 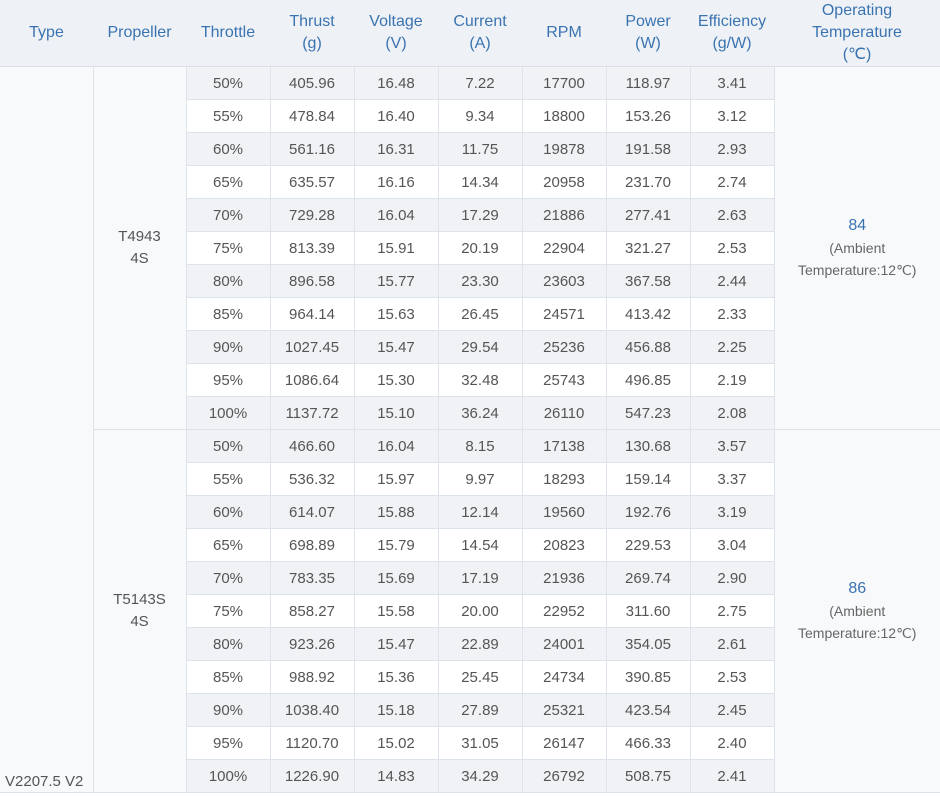 What do you see at coordinates (857, 54) in the screenshot?
I see `header-line: (℃)` at bounding box center [857, 54].